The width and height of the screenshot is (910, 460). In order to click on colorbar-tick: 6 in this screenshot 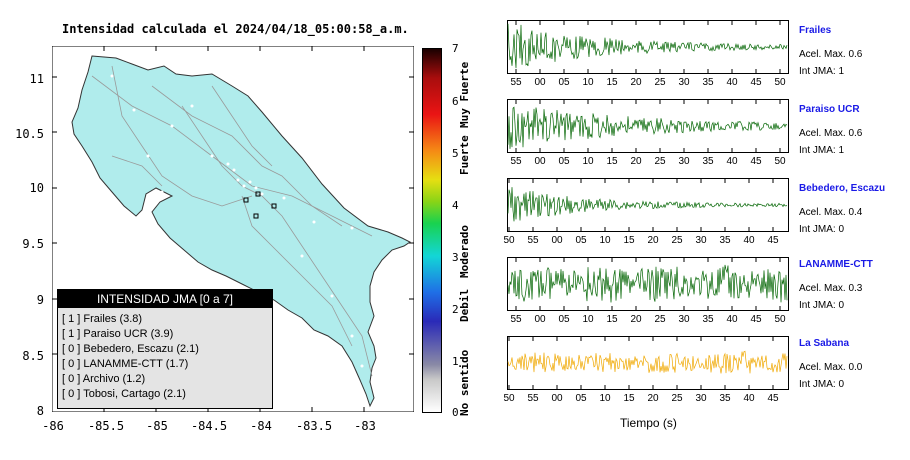, I will do `click(455, 101)`.